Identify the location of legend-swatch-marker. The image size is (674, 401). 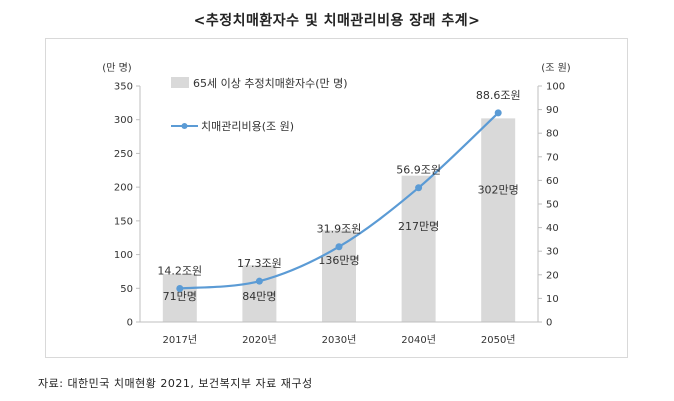
(184, 126).